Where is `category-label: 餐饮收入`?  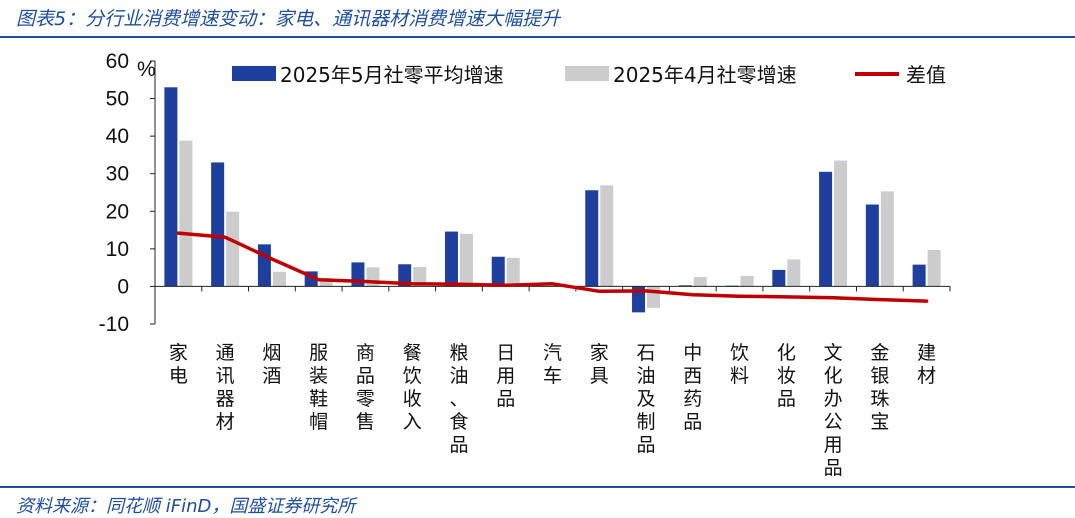
category-label: 餐饮收入 is located at coordinates (412, 387).